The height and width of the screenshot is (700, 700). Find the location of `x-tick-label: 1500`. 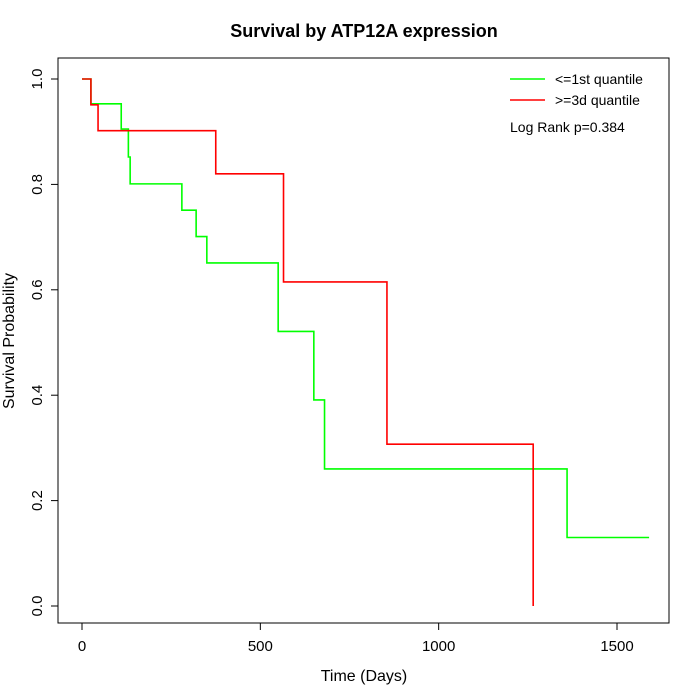

x-tick-label: 1500 is located at coordinates (616, 646).